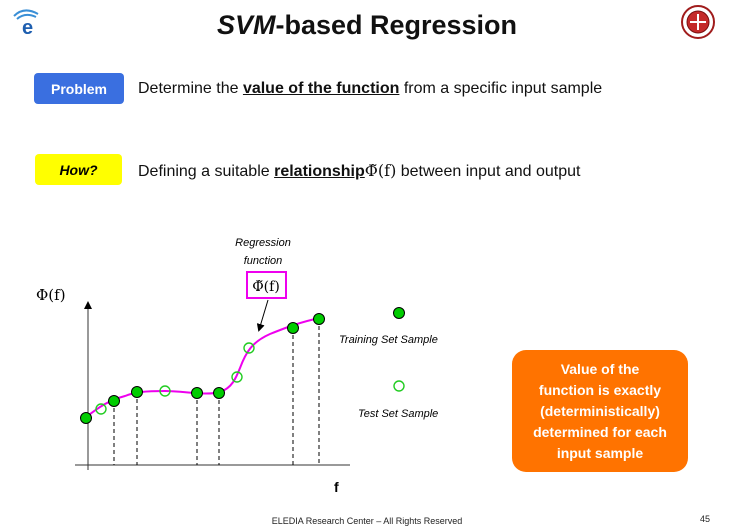 This screenshot has width=734, height=528. What do you see at coordinates (705, 519) in the screenshot?
I see `page-number: 45` at bounding box center [705, 519].